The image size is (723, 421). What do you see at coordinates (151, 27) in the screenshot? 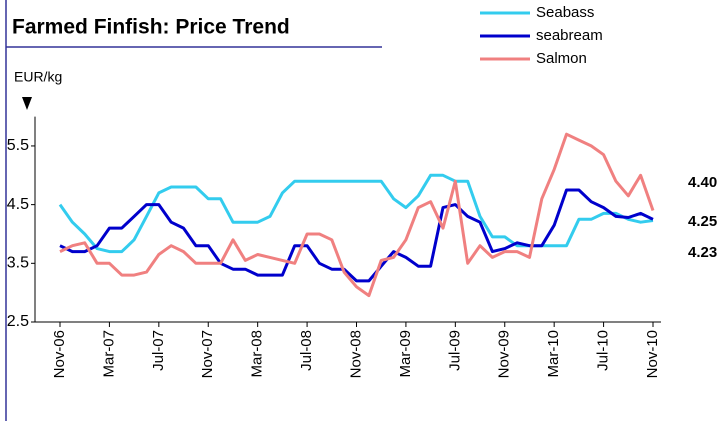
I see `chart-title: Farmed Finfish: Price Trend` at bounding box center [151, 27].